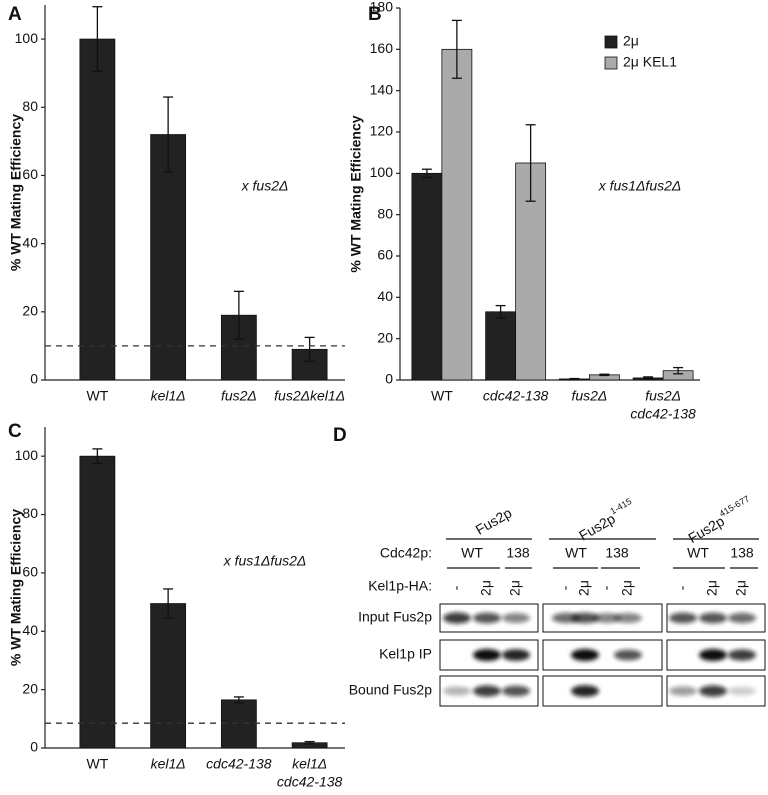  What do you see at coordinates (15, 14) in the screenshot?
I see `panel-letter: A` at bounding box center [15, 14].